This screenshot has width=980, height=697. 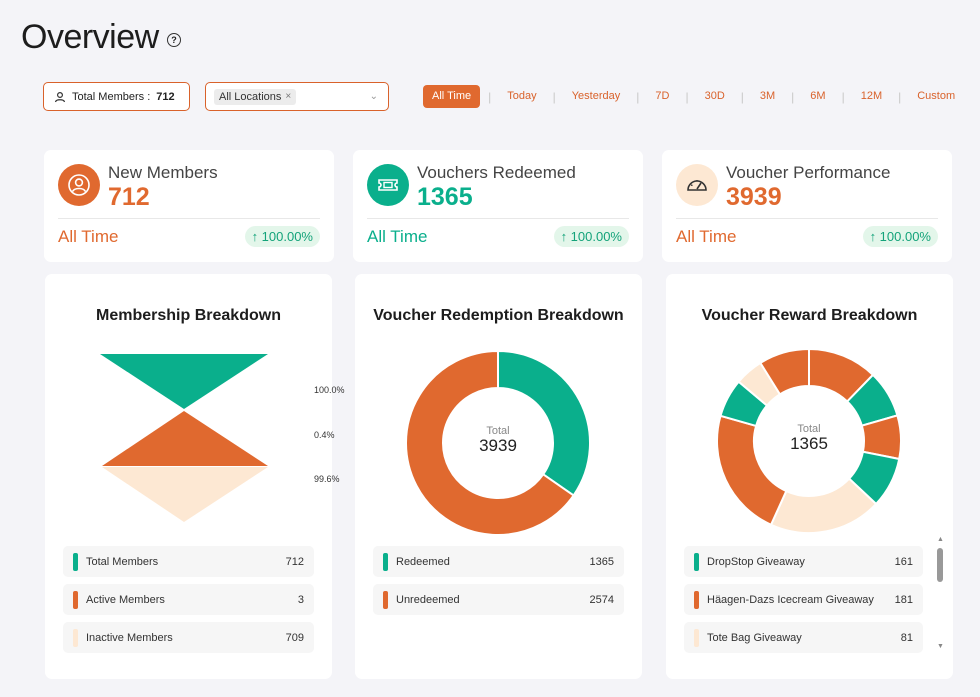 What do you see at coordinates (754, 197) in the screenshot?
I see `kpi-value: 3939` at bounding box center [754, 197].